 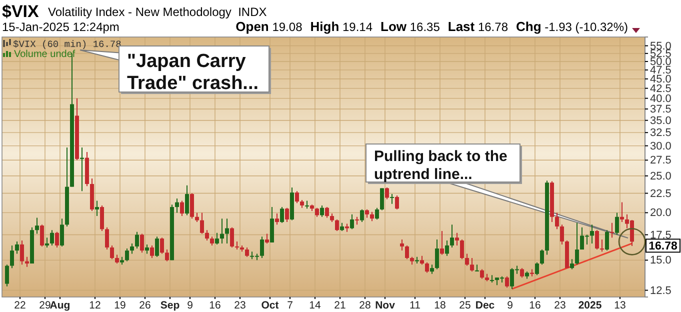 What do you see at coordinates (661, 213) in the screenshot?
I see `y-tick-label: 20.0` at bounding box center [661, 213].